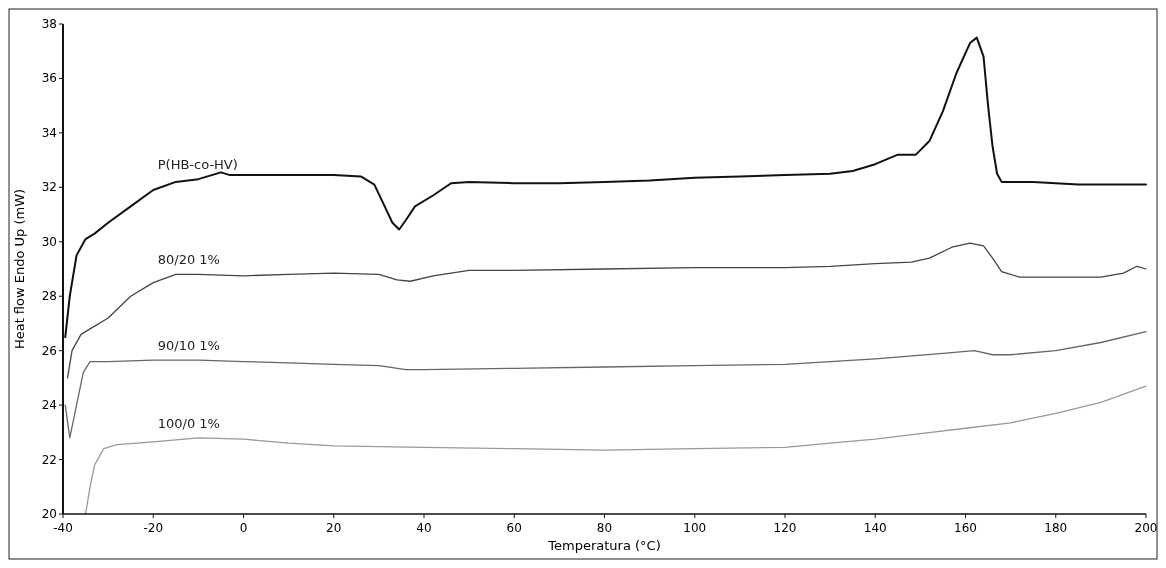 The image size is (1166, 568). I want to click on y-tick-label: 20, so click(49, 514).